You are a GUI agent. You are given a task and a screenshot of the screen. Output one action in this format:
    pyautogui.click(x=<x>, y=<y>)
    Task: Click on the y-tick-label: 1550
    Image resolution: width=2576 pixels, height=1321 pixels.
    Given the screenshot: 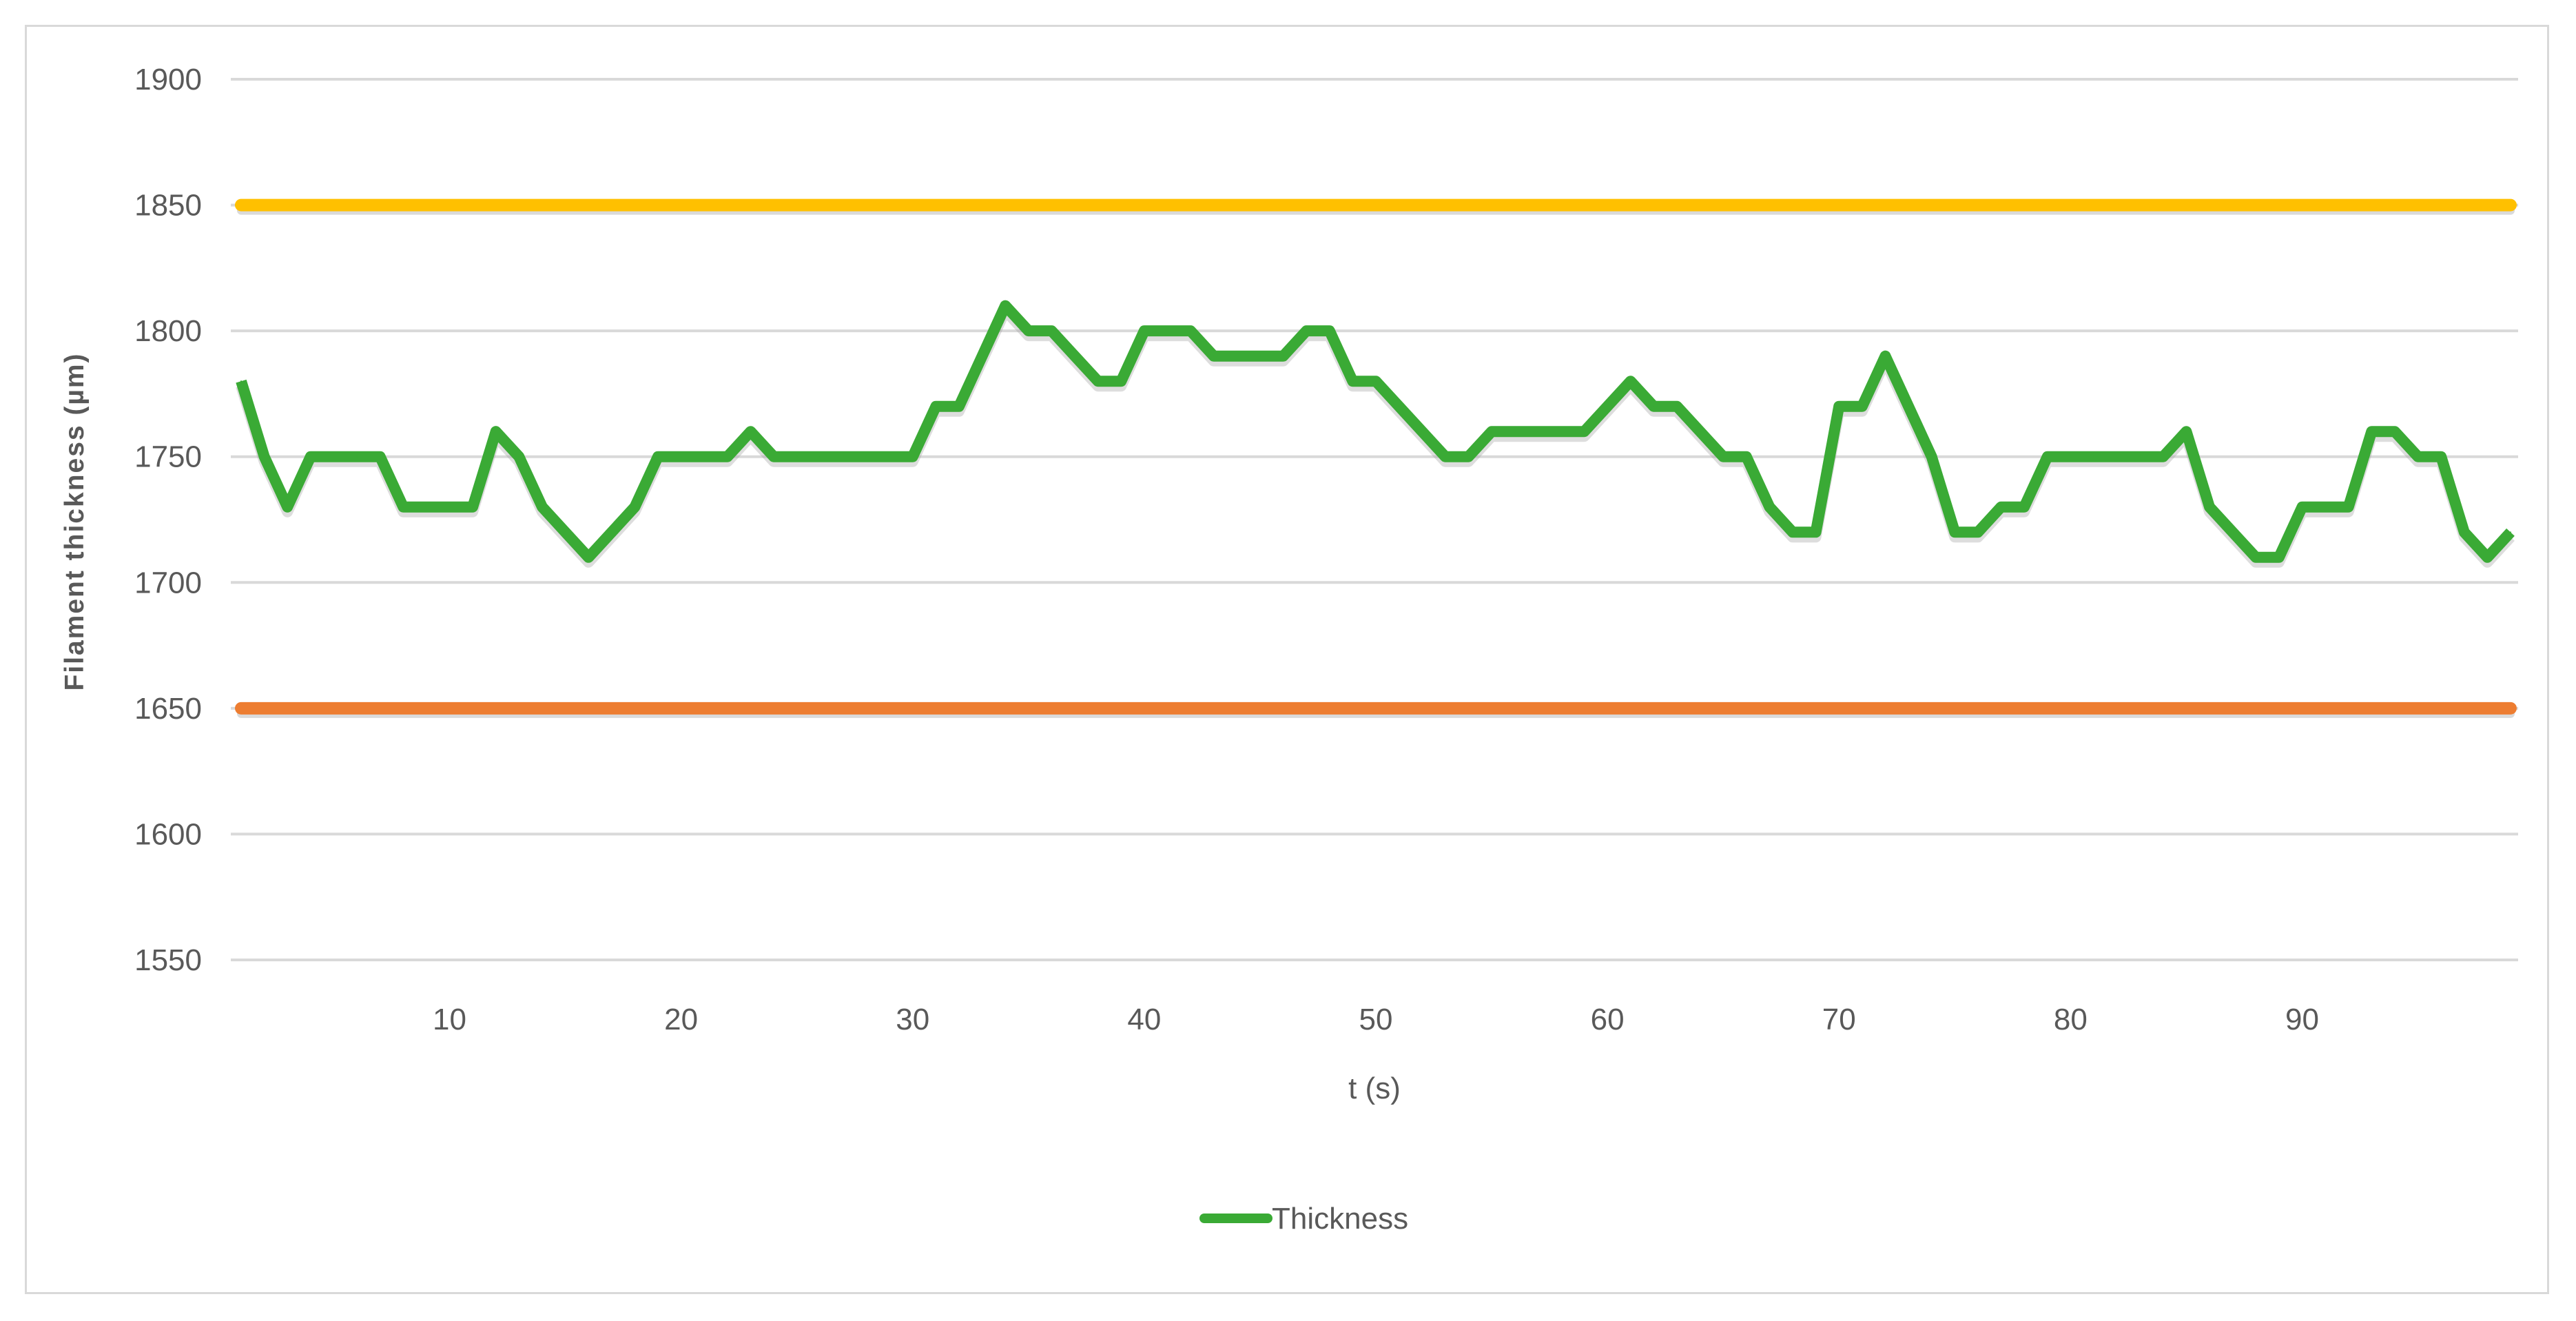 What is the action you would take?
    pyautogui.click(x=168, y=960)
    